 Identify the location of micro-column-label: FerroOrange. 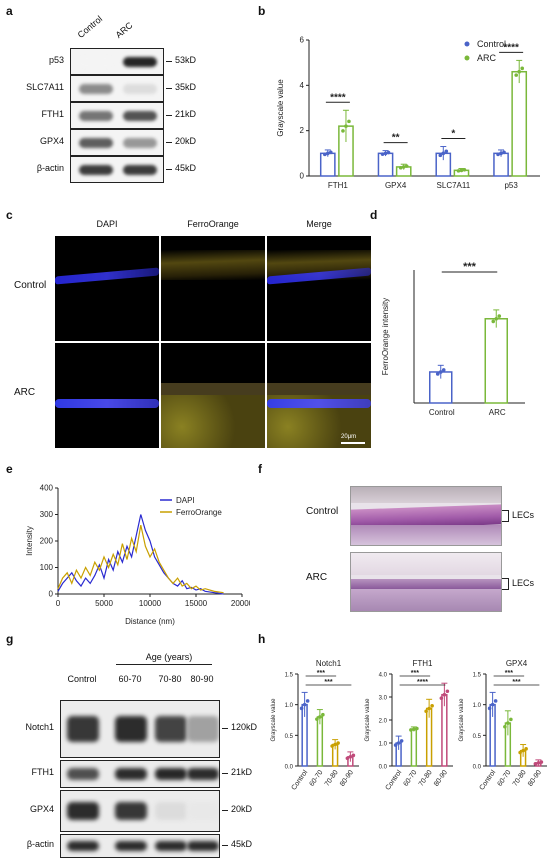
(213, 224).